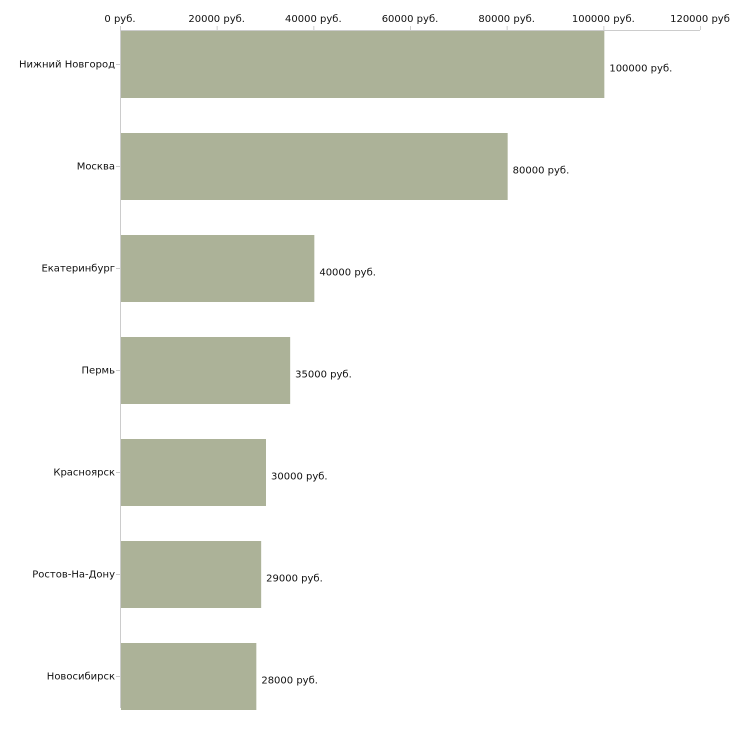  Describe the element at coordinates (541, 171) in the screenshot. I see `value-label: 80000 руб.` at that location.